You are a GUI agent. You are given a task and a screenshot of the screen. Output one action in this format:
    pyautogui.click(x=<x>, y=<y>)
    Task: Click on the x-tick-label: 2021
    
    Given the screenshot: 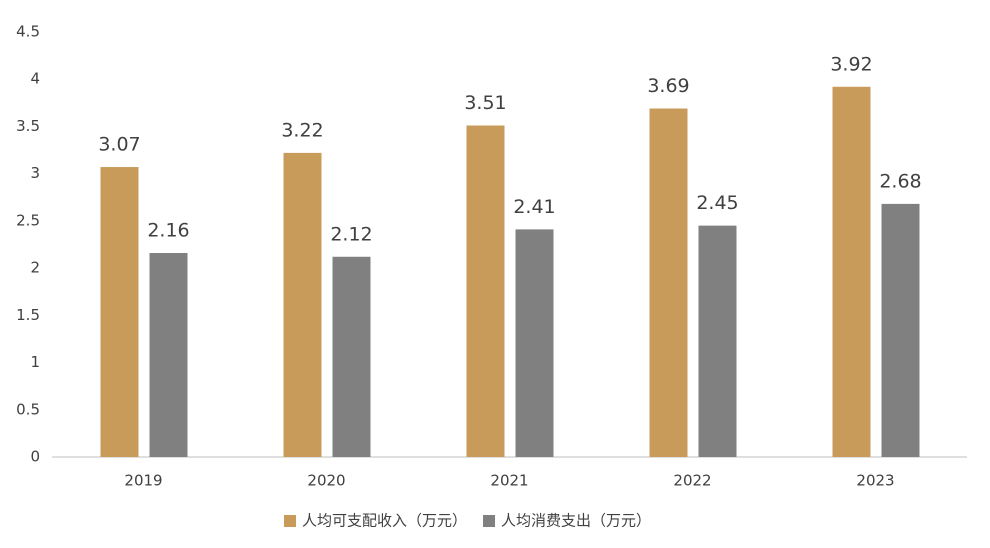 What is the action you would take?
    pyautogui.click(x=509, y=481)
    